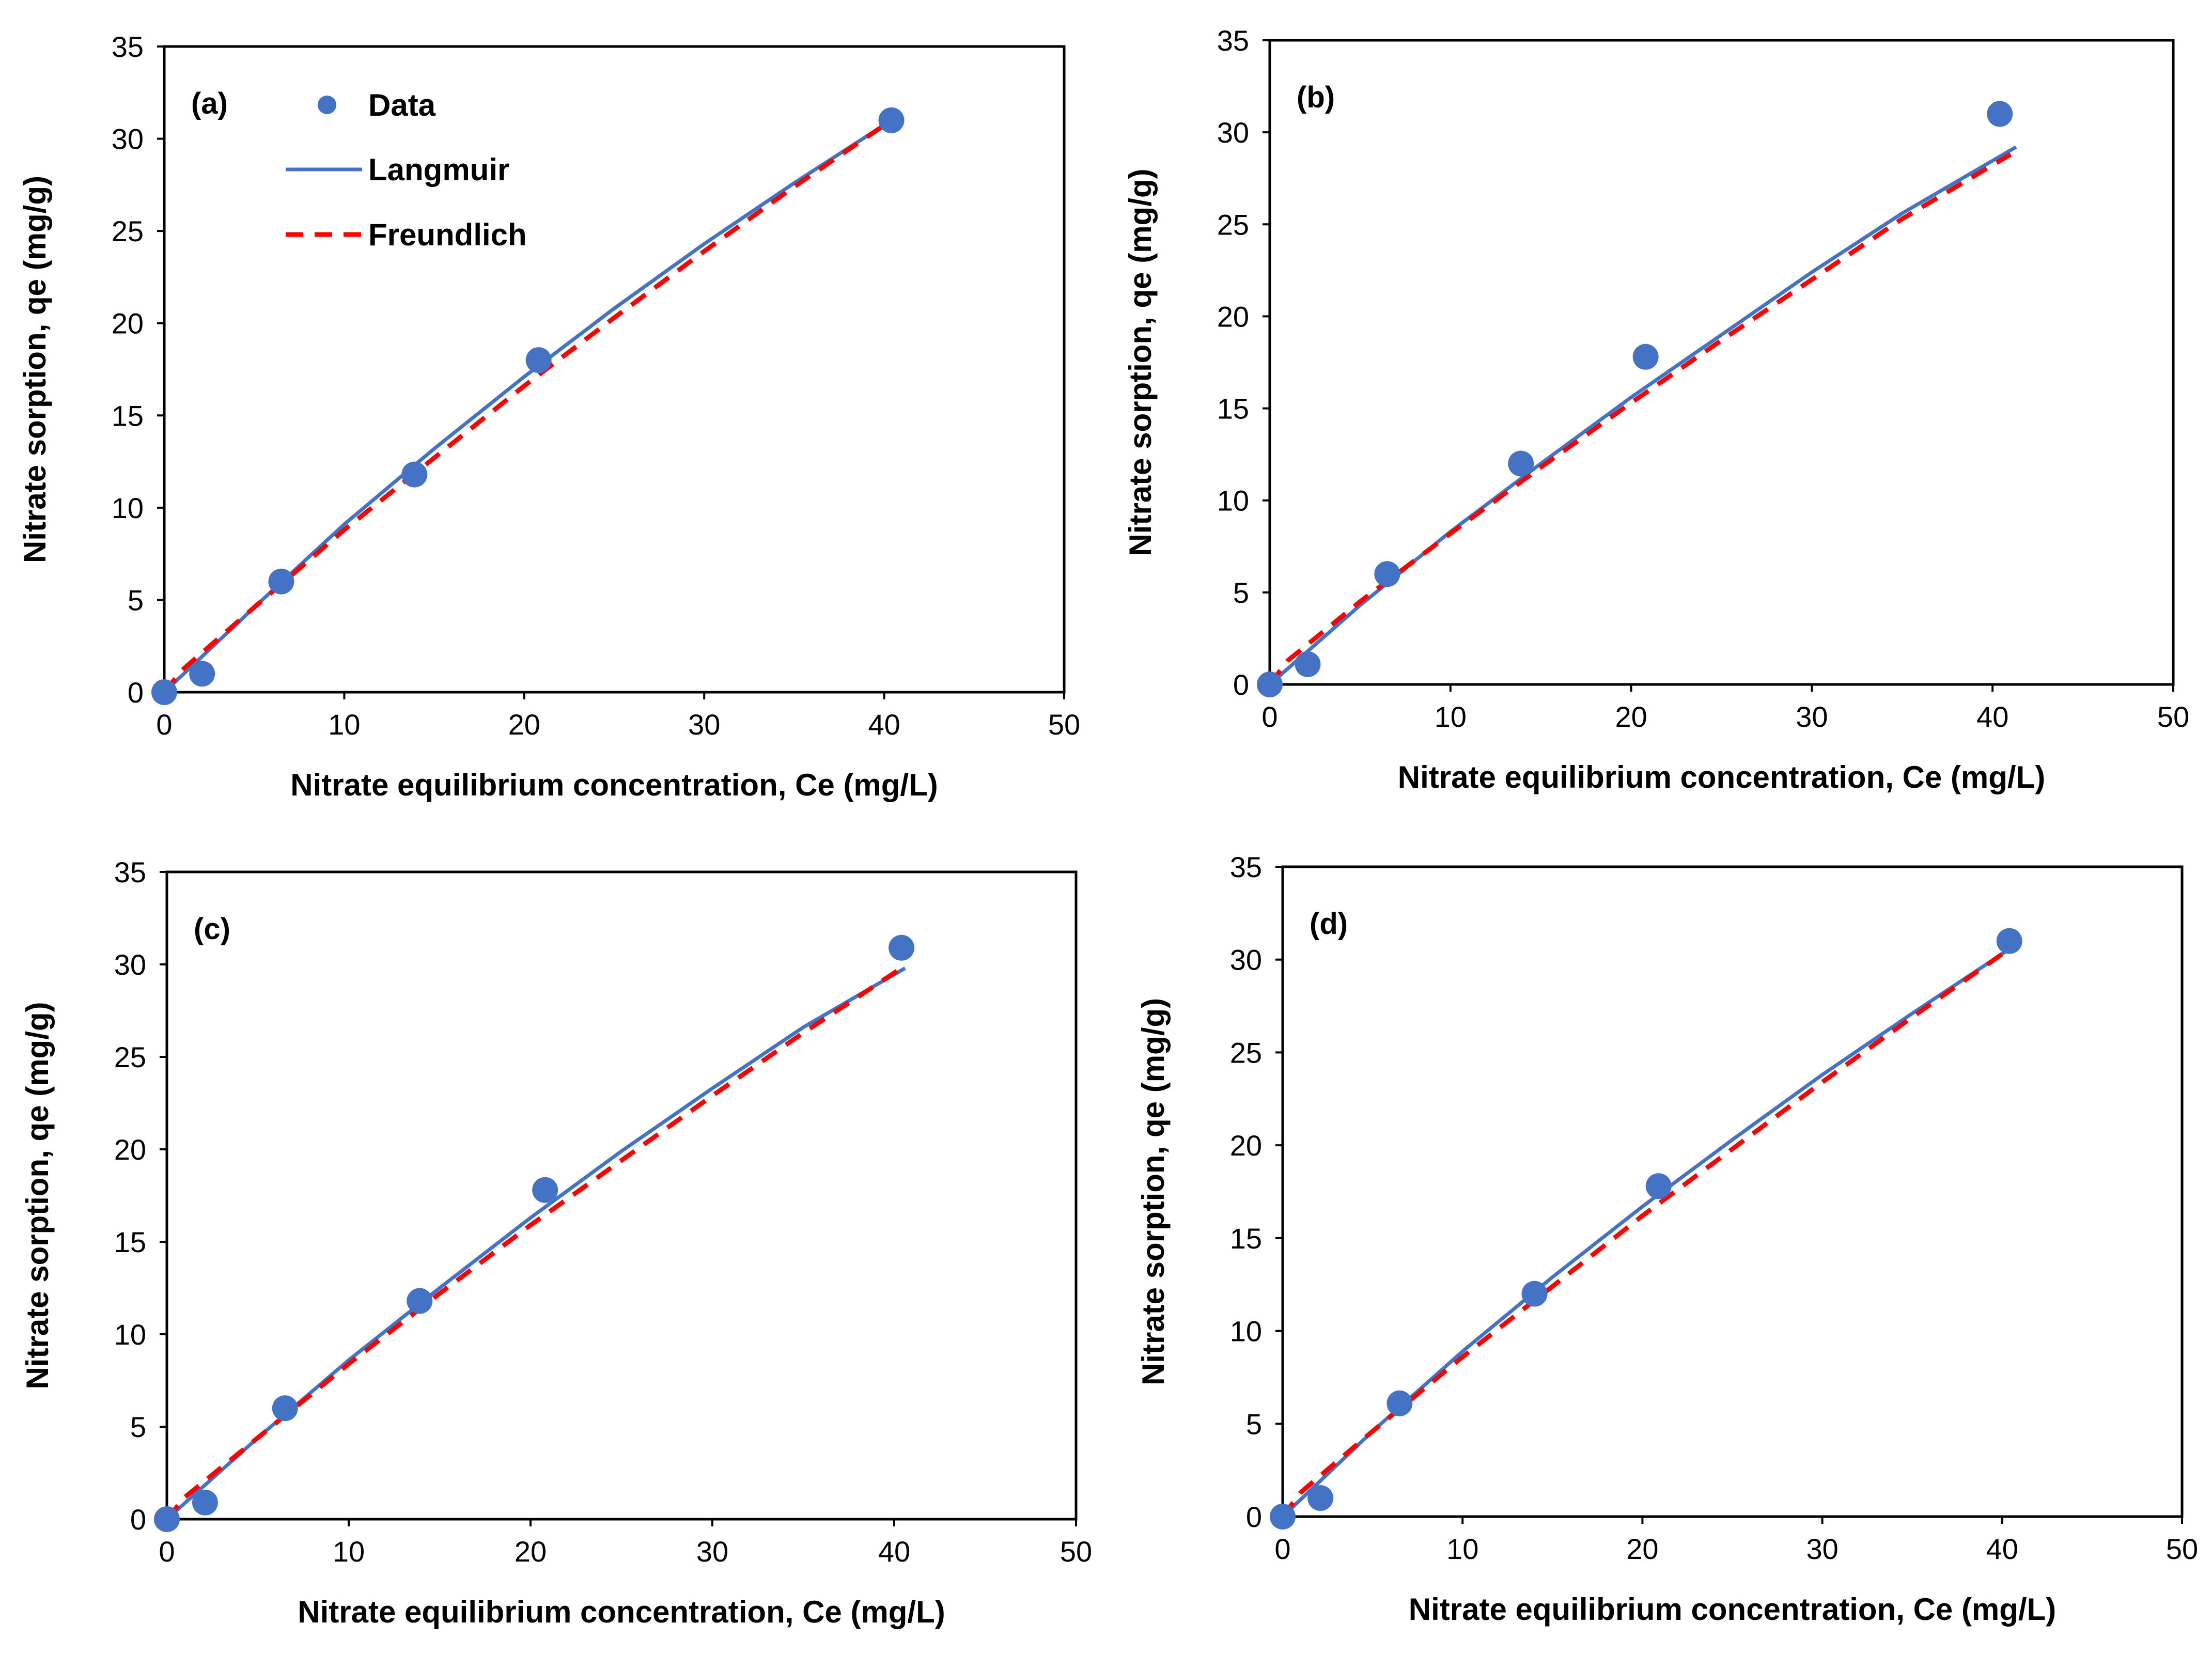 The height and width of the screenshot is (1654, 2212). What do you see at coordinates (439, 169) in the screenshot?
I see `legend-langmuir-label: Langmuir` at bounding box center [439, 169].